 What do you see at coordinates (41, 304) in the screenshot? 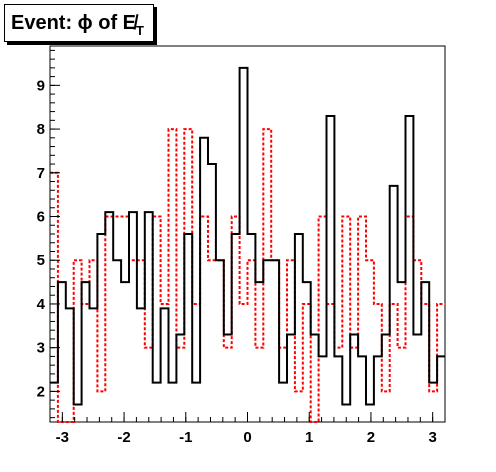
I see `y-tick-label: 4` at bounding box center [41, 304].